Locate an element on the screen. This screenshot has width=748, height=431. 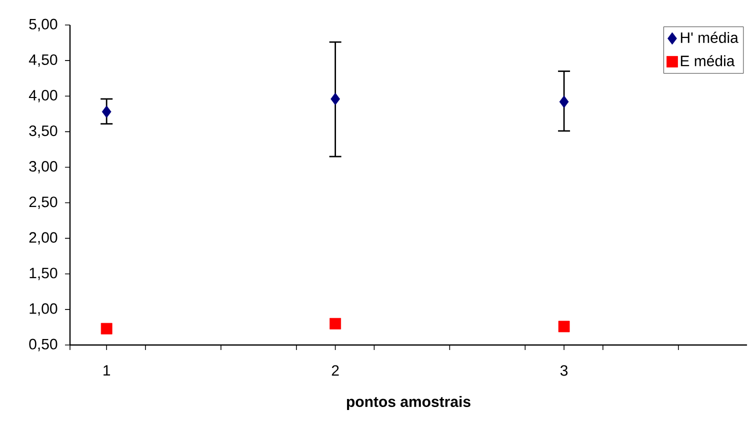
y-tick-label: 5,00 is located at coordinates (43, 25).